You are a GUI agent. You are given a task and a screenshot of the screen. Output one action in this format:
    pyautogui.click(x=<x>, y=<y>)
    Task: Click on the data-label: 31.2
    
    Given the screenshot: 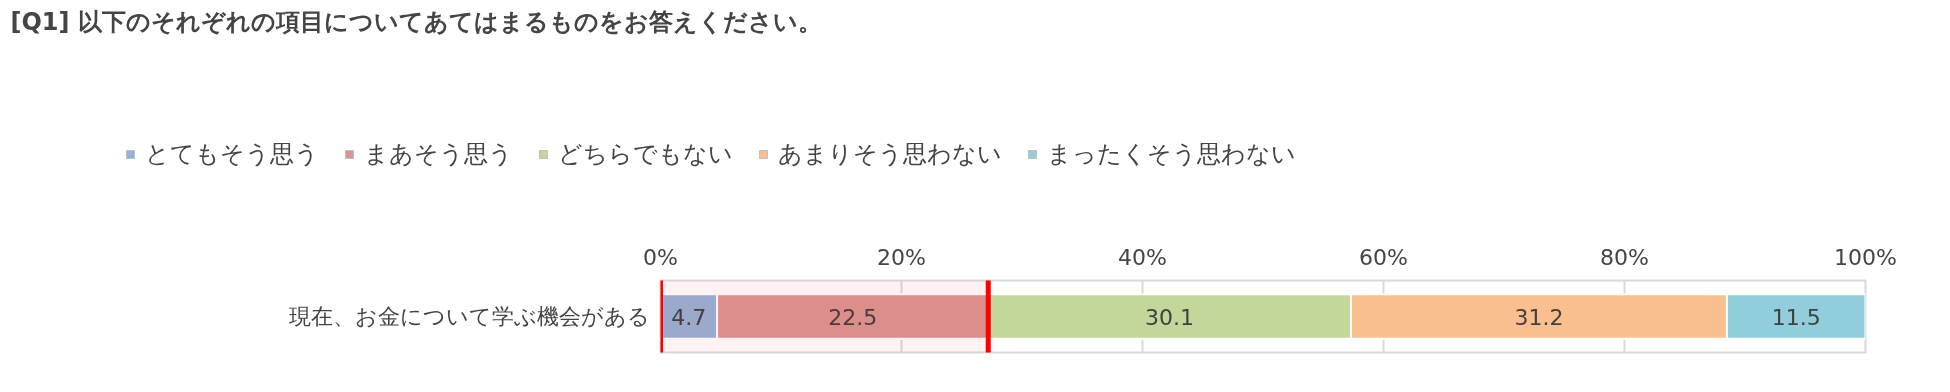 What is the action you would take?
    pyautogui.click(x=1539, y=317)
    